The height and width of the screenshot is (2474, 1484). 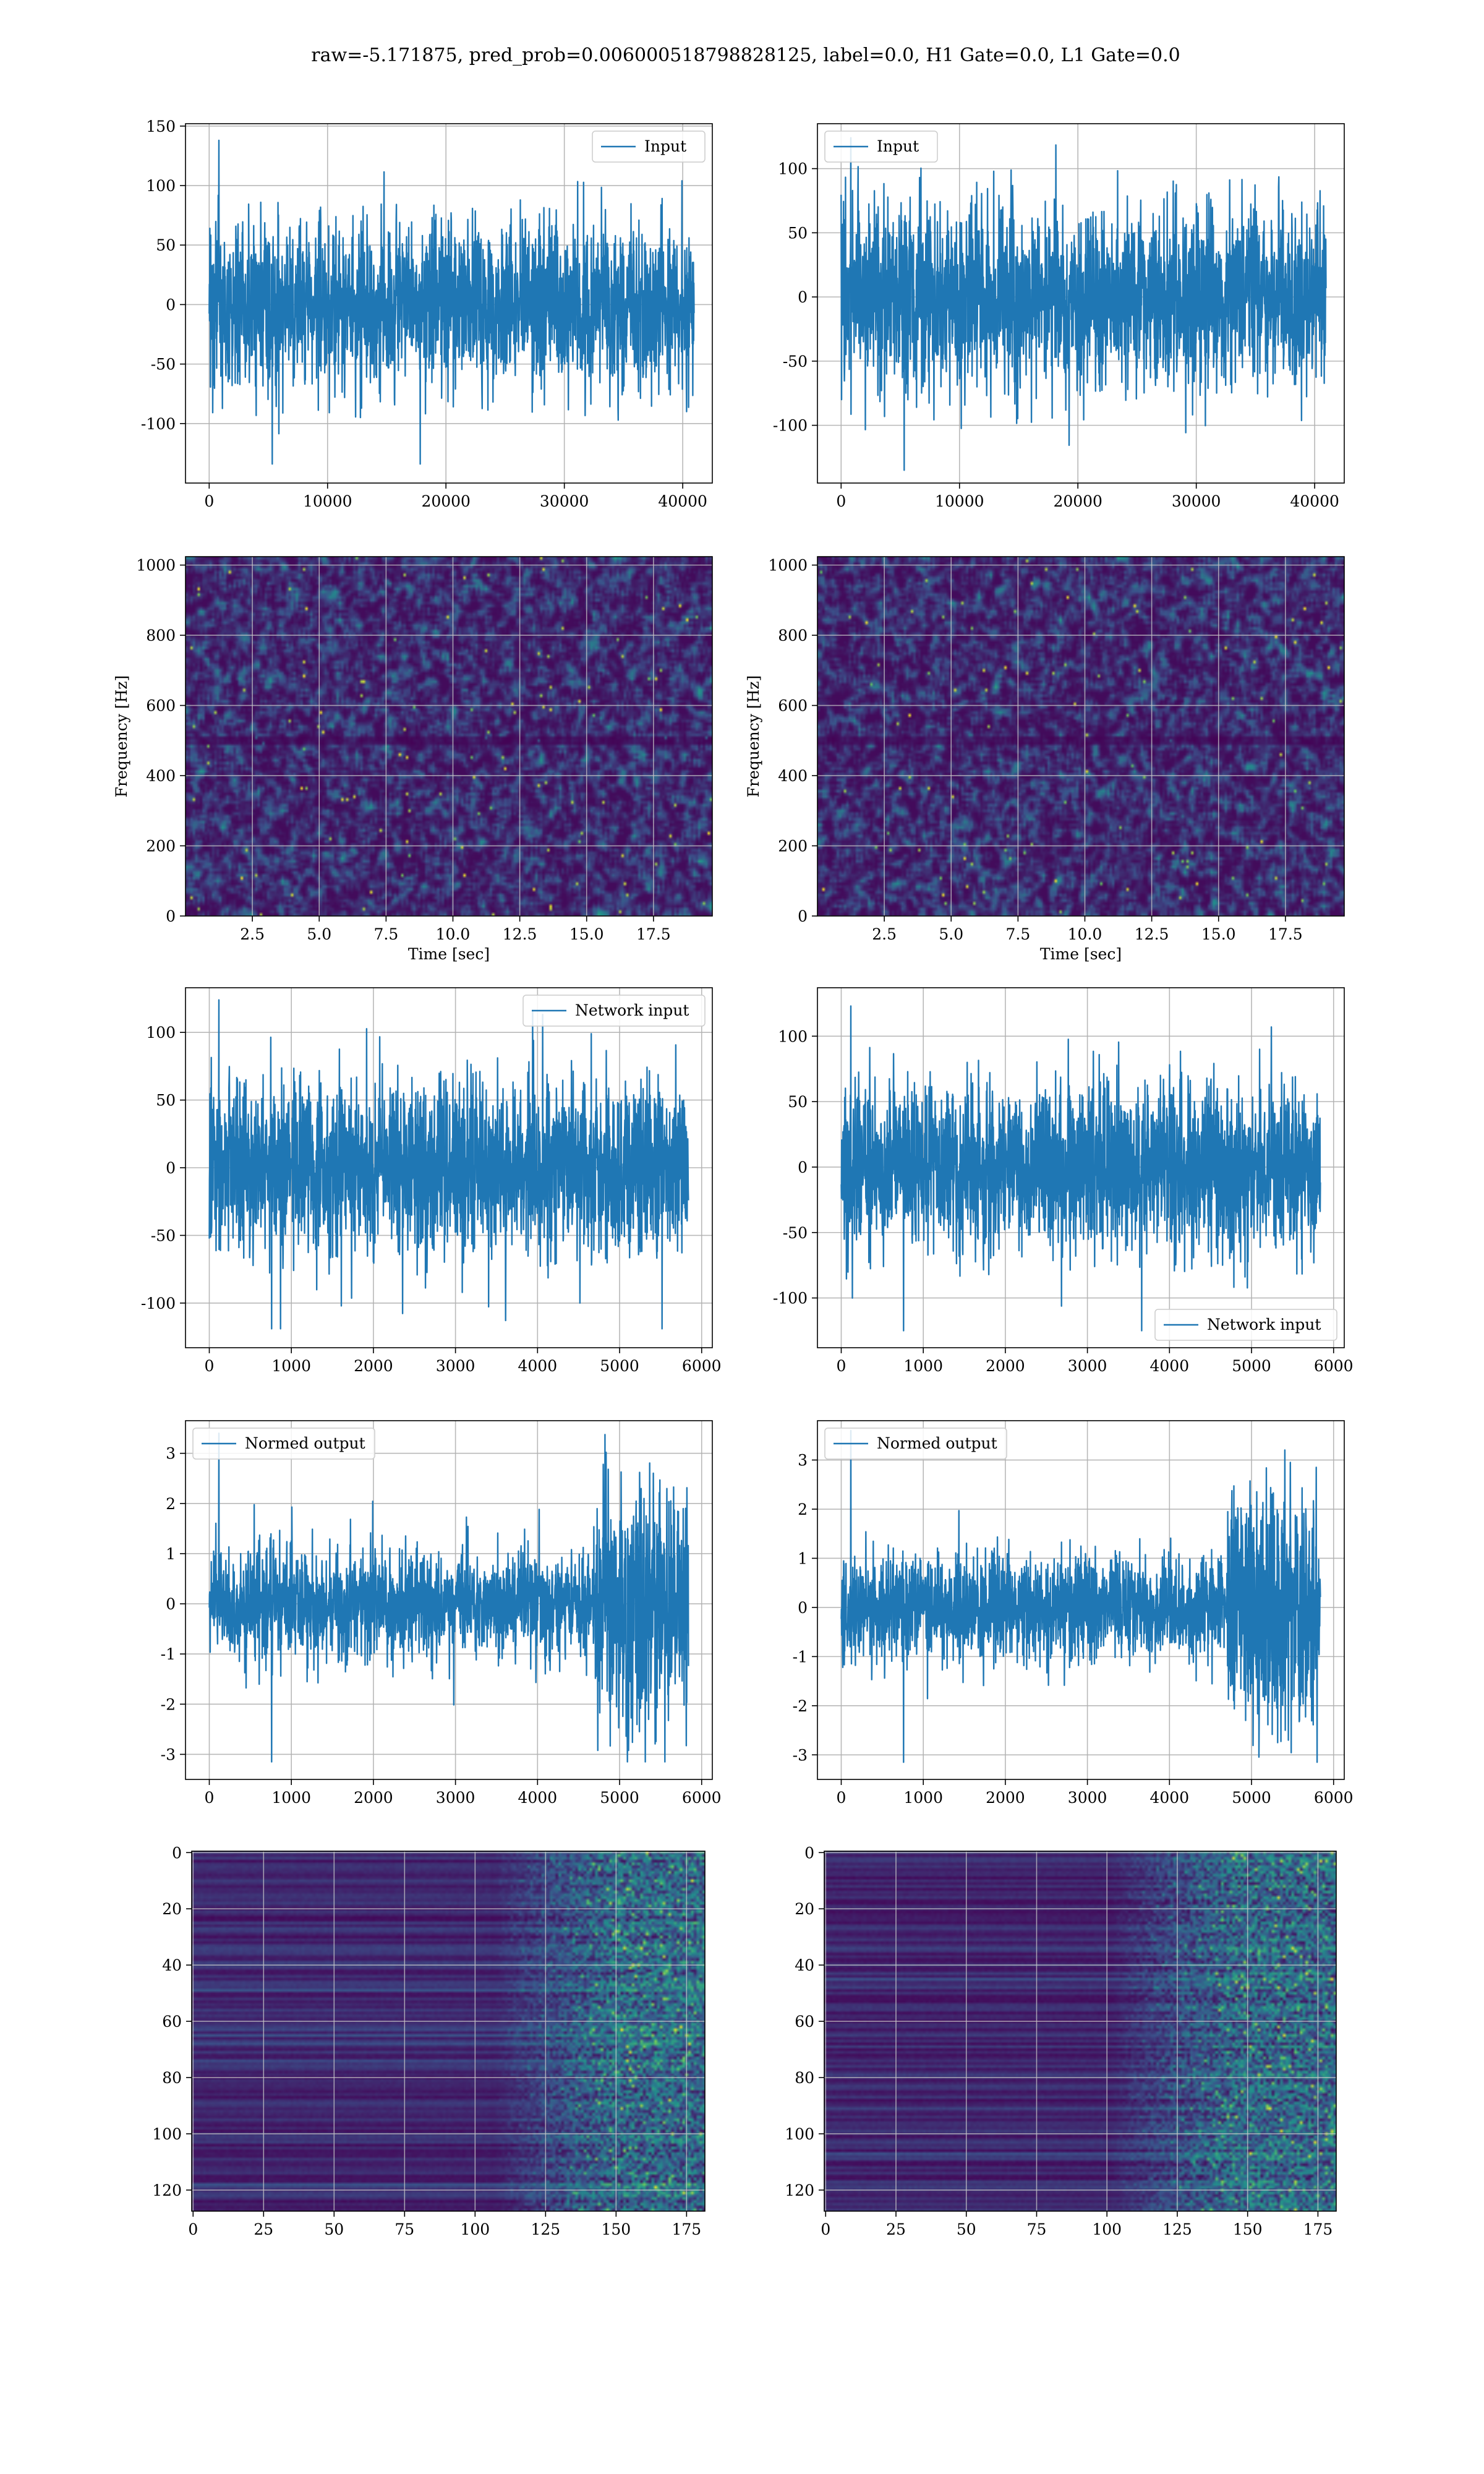 What do you see at coordinates (1177, 2229) in the screenshot?
I see `x-tick-label: 125` at bounding box center [1177, 2229].